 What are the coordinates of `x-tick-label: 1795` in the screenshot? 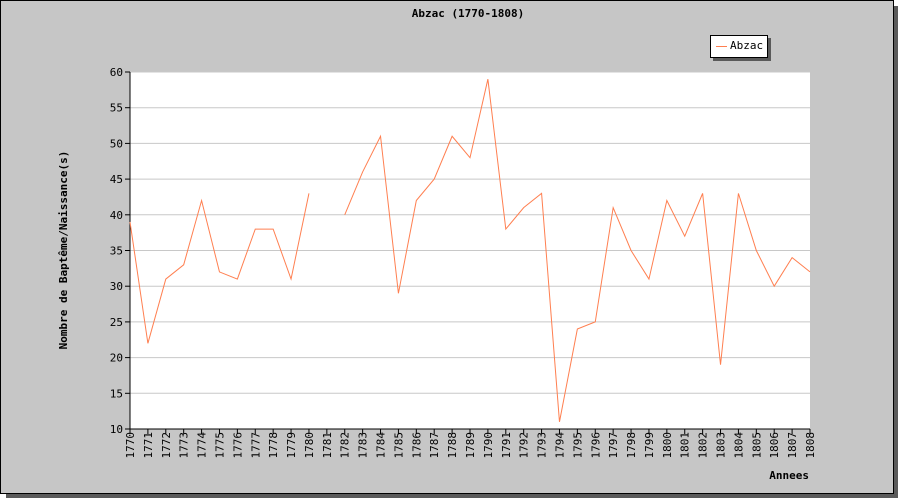 It's located at (577, 445).